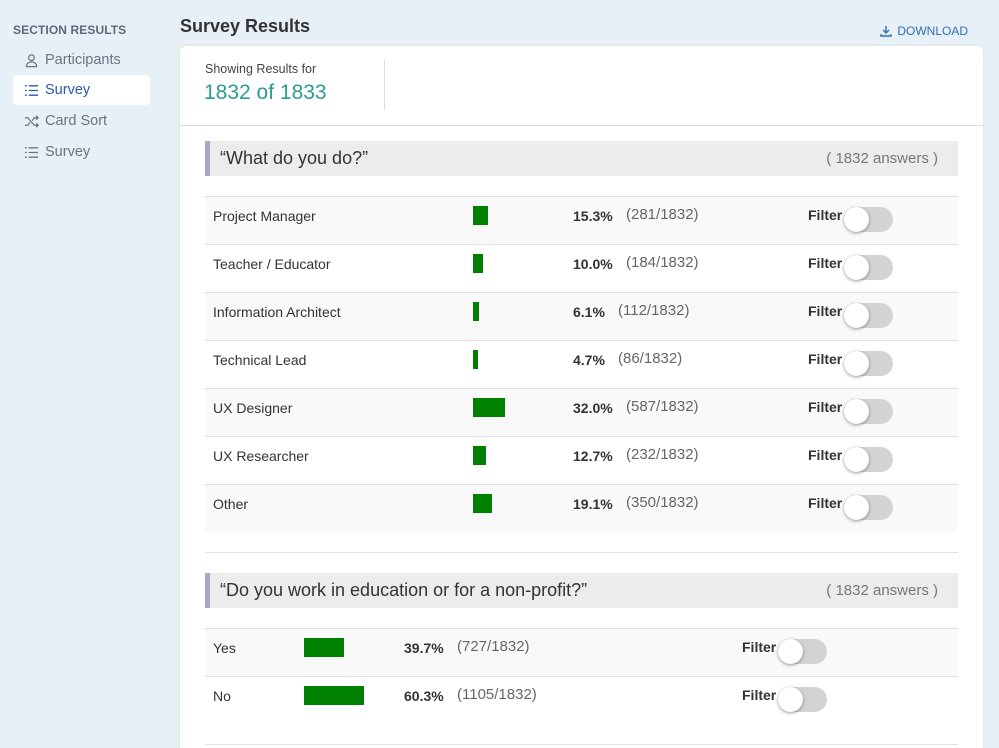  What do you see at coordinates (277, 312) in the screenshot?
I see `answer-label: Information Architect` at bounding box center [277, 312].